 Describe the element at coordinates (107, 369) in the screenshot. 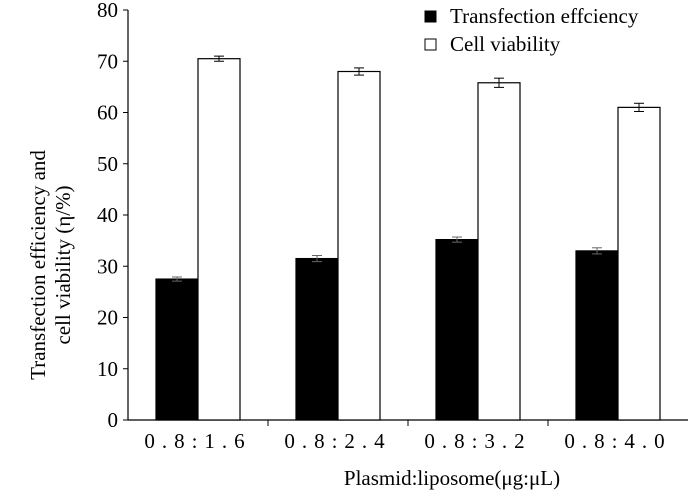

I see `y-tick-label: 10` at that location.